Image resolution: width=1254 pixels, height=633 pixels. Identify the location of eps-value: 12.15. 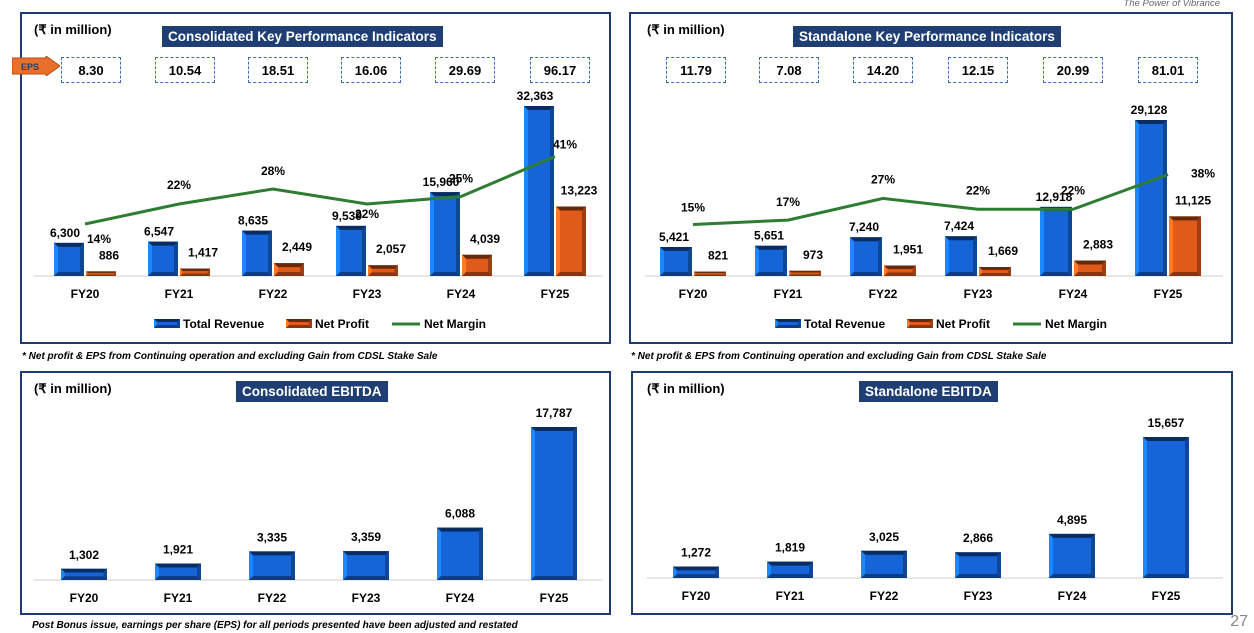
(978, 70).